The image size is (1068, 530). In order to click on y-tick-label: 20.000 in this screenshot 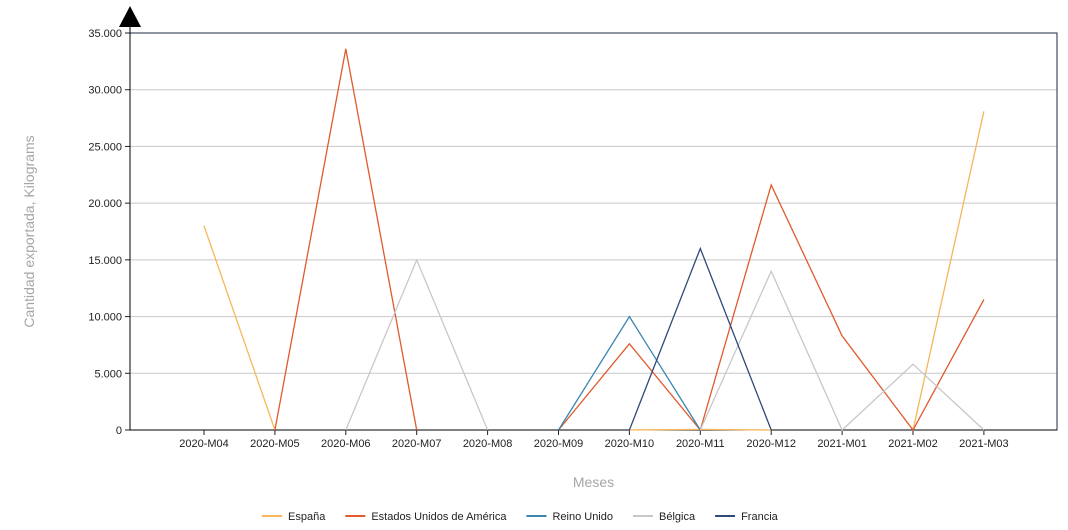, I will do `click(105, 204)`.